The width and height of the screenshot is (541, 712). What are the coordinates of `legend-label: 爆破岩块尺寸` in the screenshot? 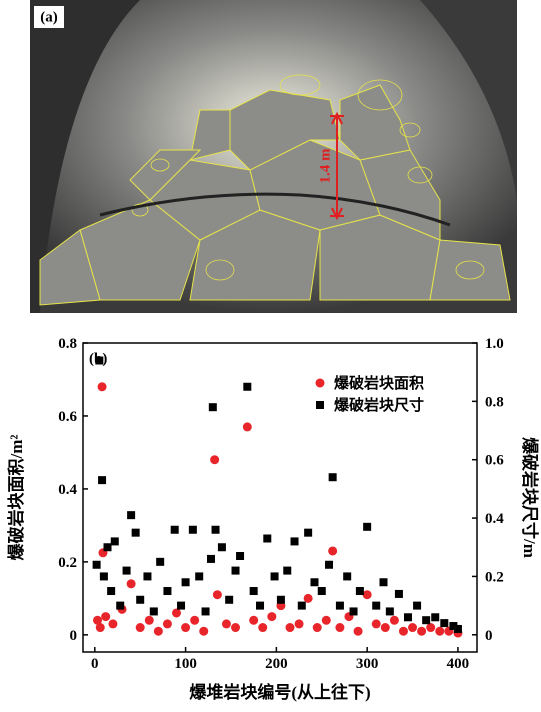 It's located at (379, 405).